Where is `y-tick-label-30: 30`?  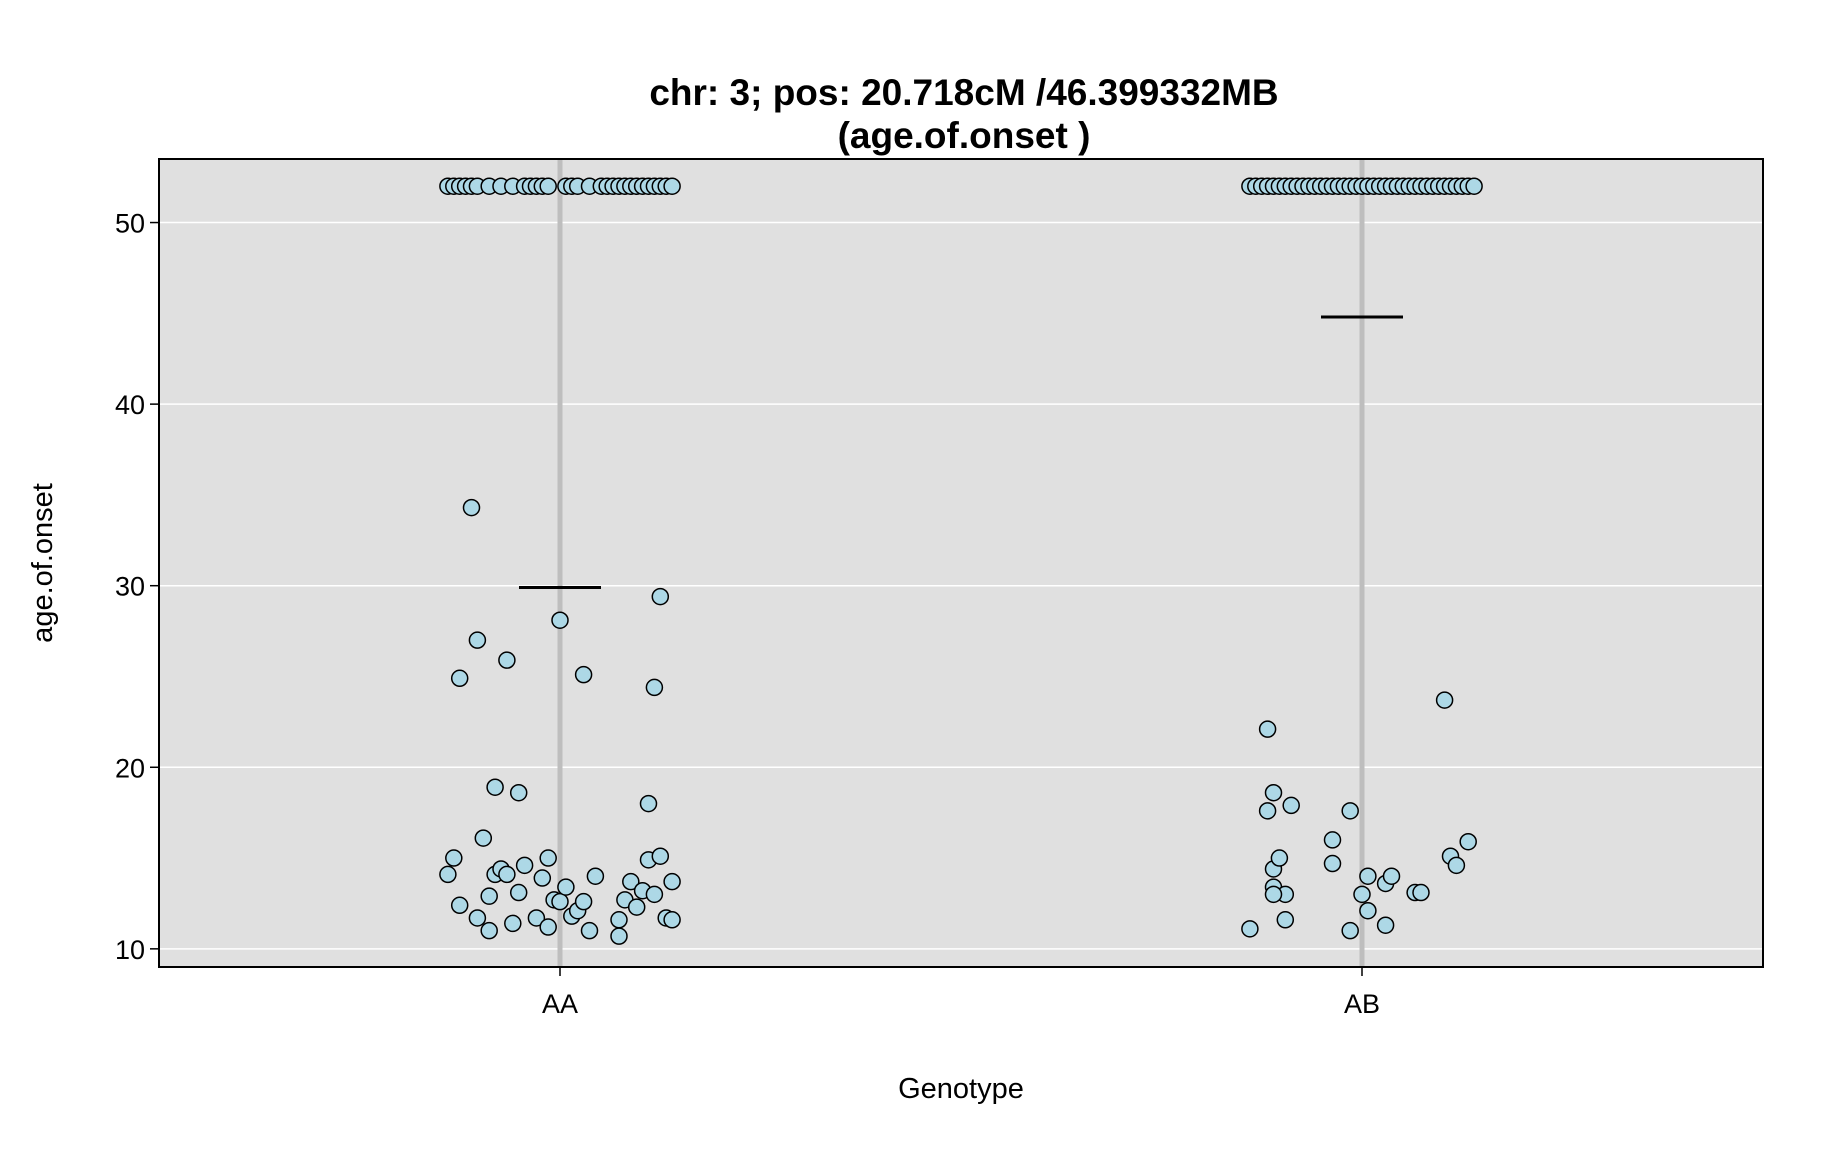
y-tick-label-30: 30 is located at coordinates (130, 587).